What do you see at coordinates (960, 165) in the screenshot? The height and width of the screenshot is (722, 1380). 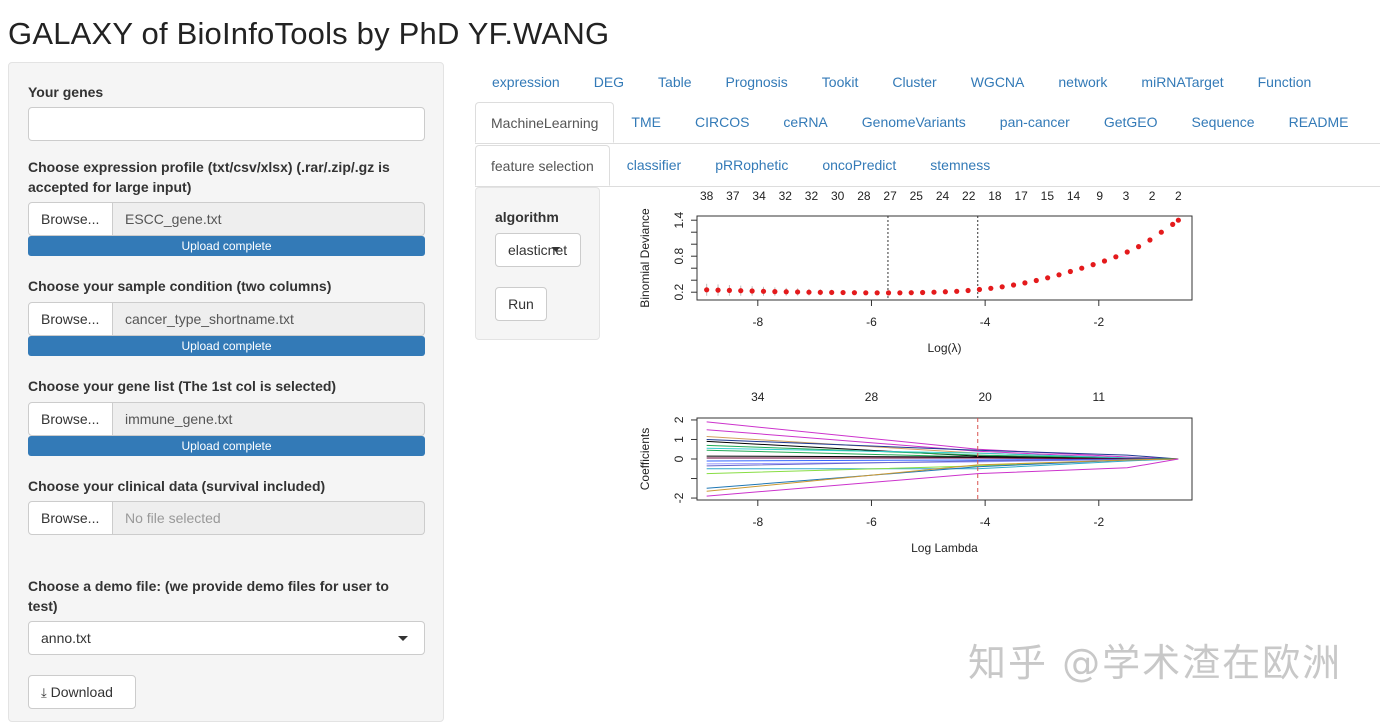 I see `tab-stemness: stemness` at bounding box center [960, 165].